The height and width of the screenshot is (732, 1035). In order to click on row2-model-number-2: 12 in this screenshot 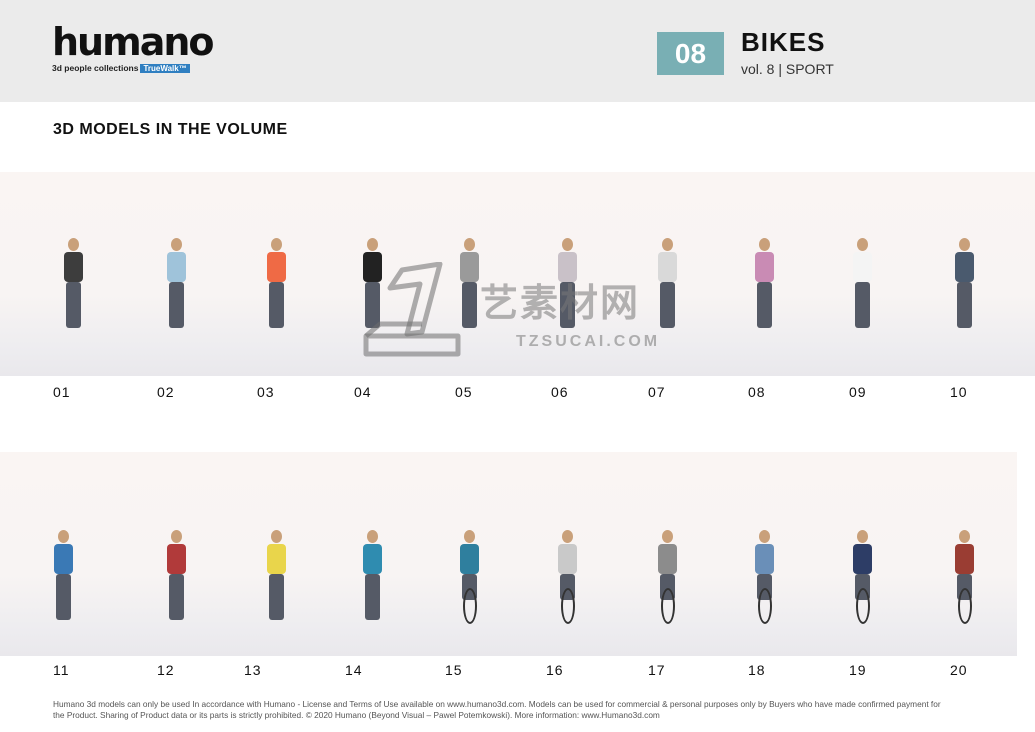, I will do `click(166, 670)`.